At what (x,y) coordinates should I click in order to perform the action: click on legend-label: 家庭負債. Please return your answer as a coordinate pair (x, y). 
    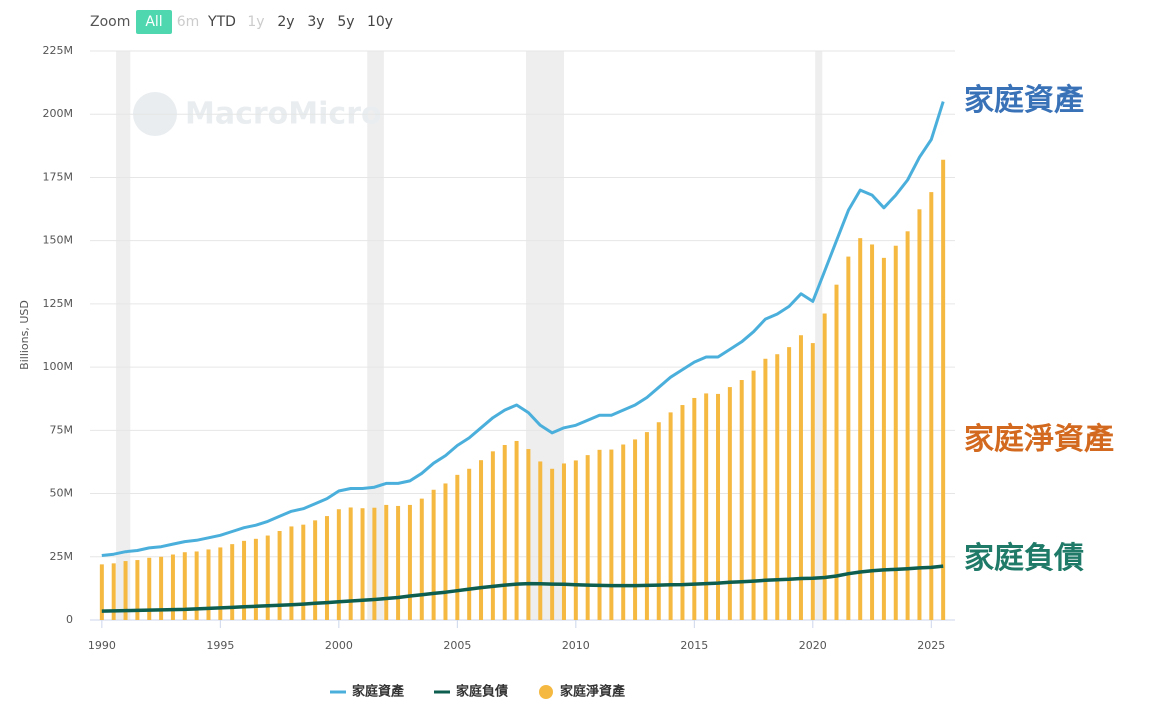
    Looking at the image, I should click on (482, 692).